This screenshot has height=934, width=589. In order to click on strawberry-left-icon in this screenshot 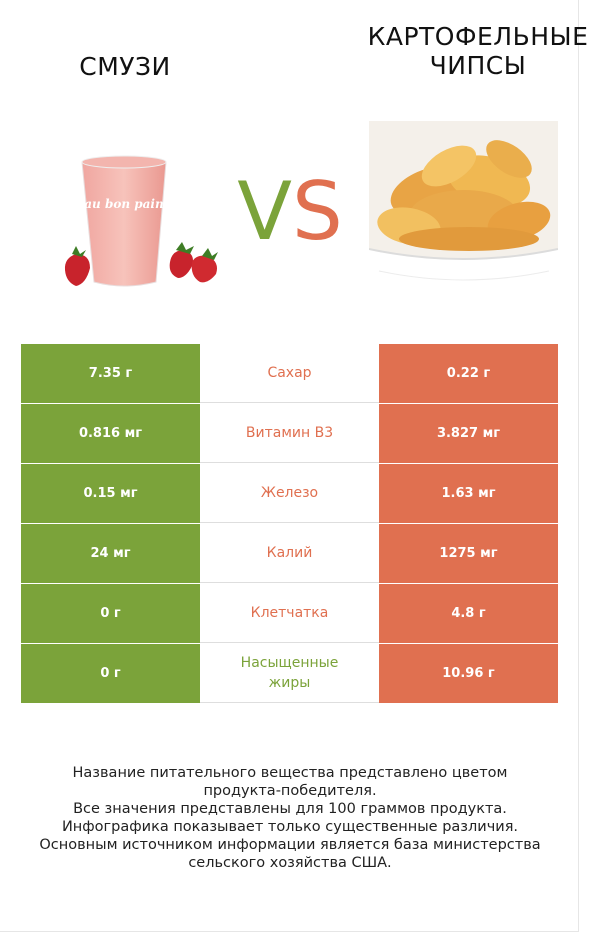, I will do `click(77, 266)`.